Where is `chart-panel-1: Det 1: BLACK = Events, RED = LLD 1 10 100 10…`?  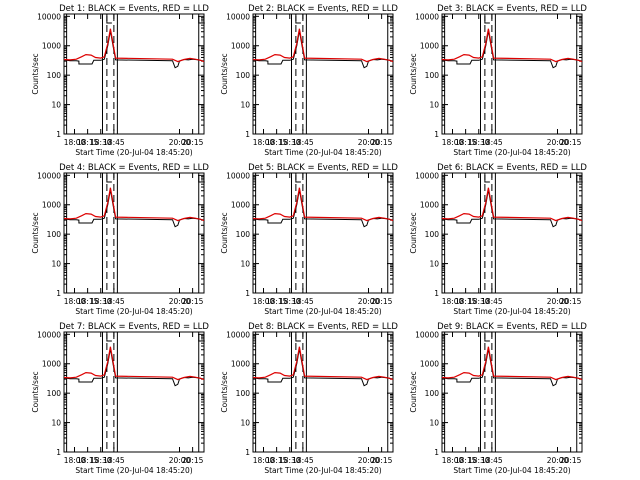 chart-panel-1: Det 1: BLACK = Events, RED = LLD 1 10 100 10… is located at coordinates (120, 80).